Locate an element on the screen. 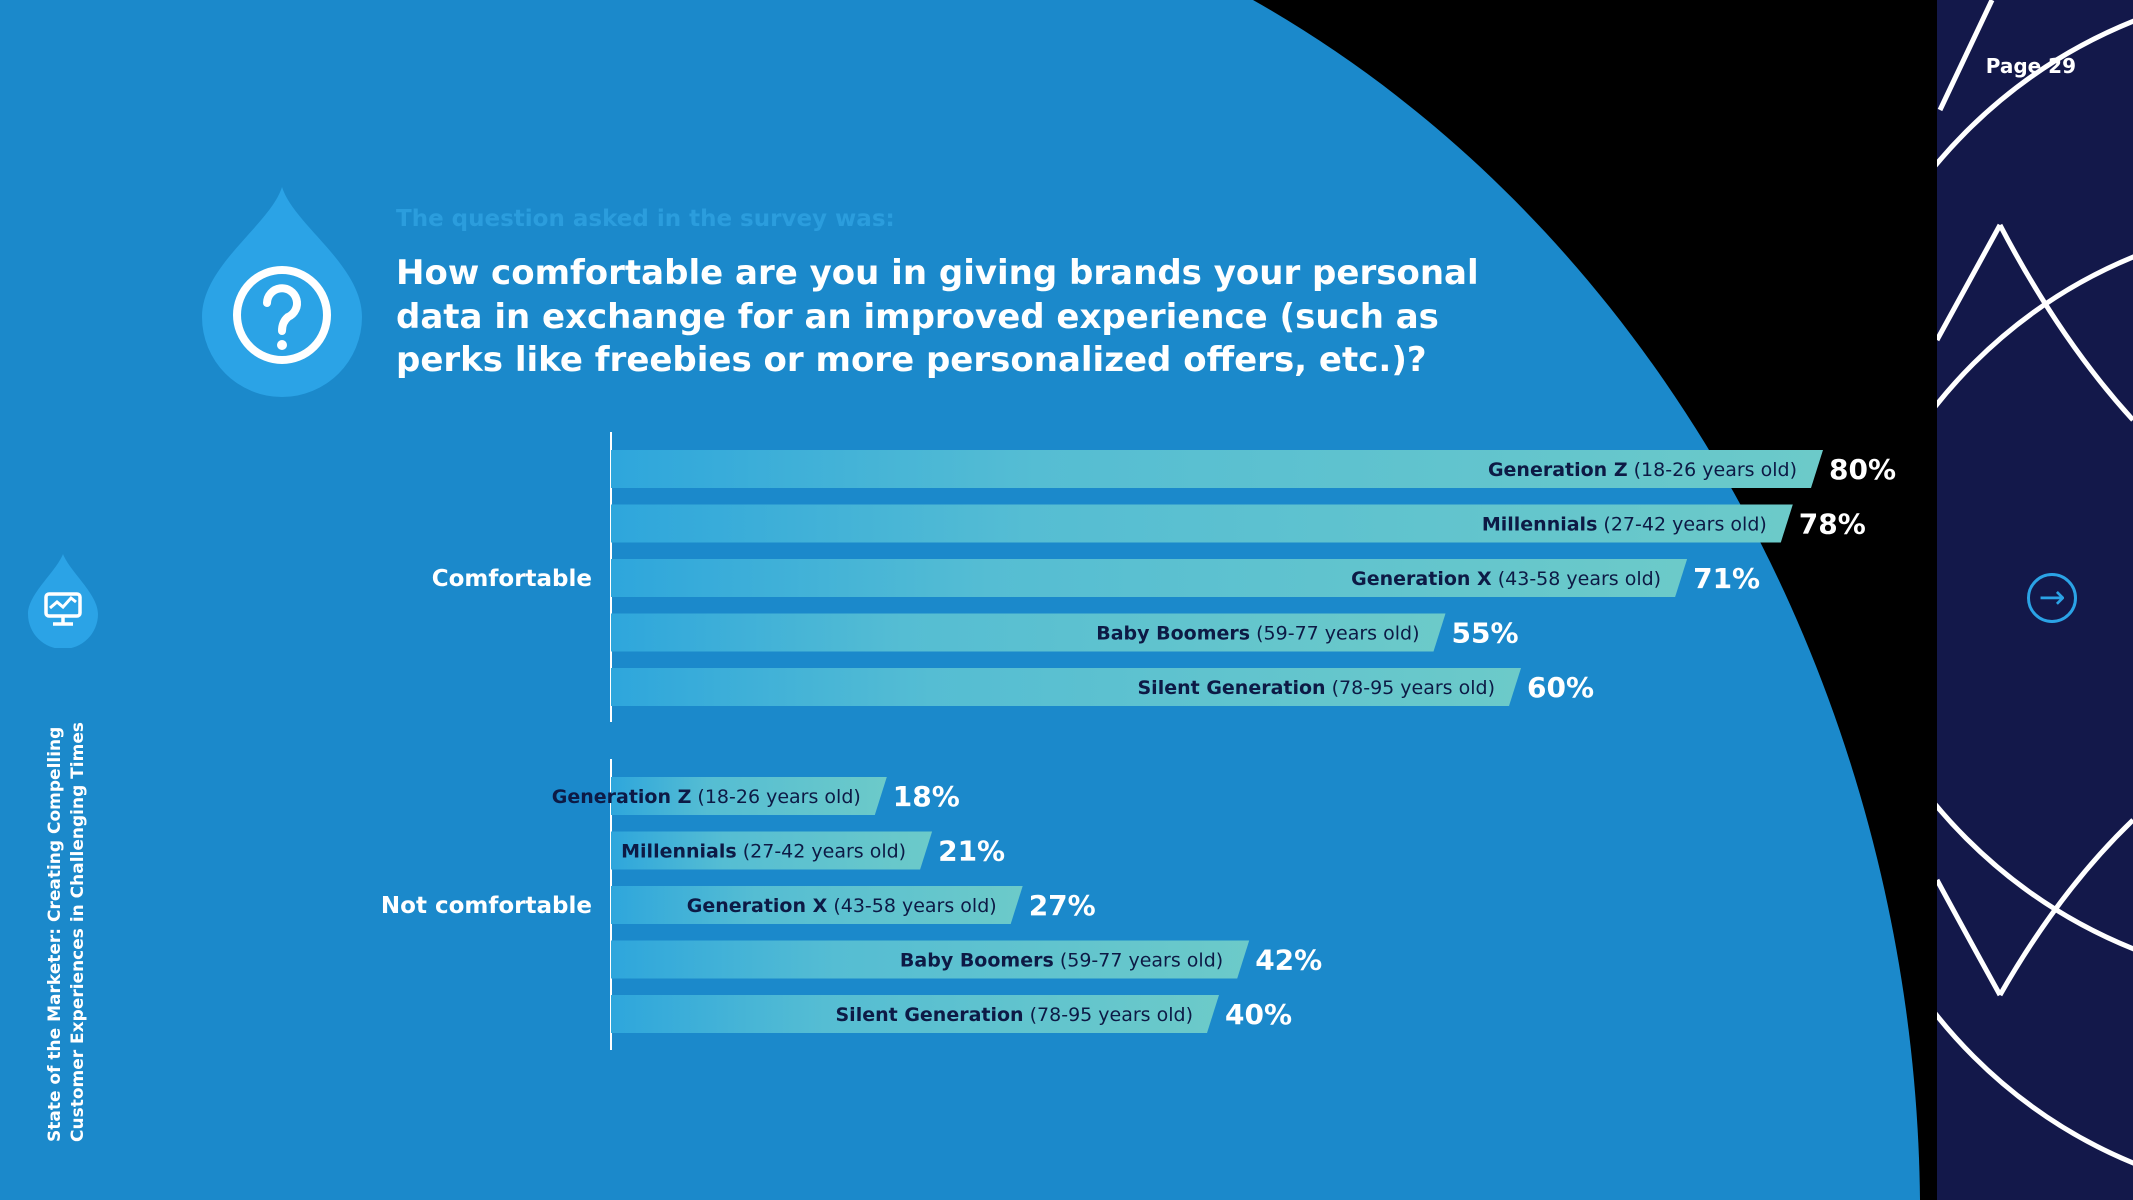 The height and width of the screenshot is (1200, 2133). question-intro: The question asked in the survey was: is located at coordinates (645, 219).